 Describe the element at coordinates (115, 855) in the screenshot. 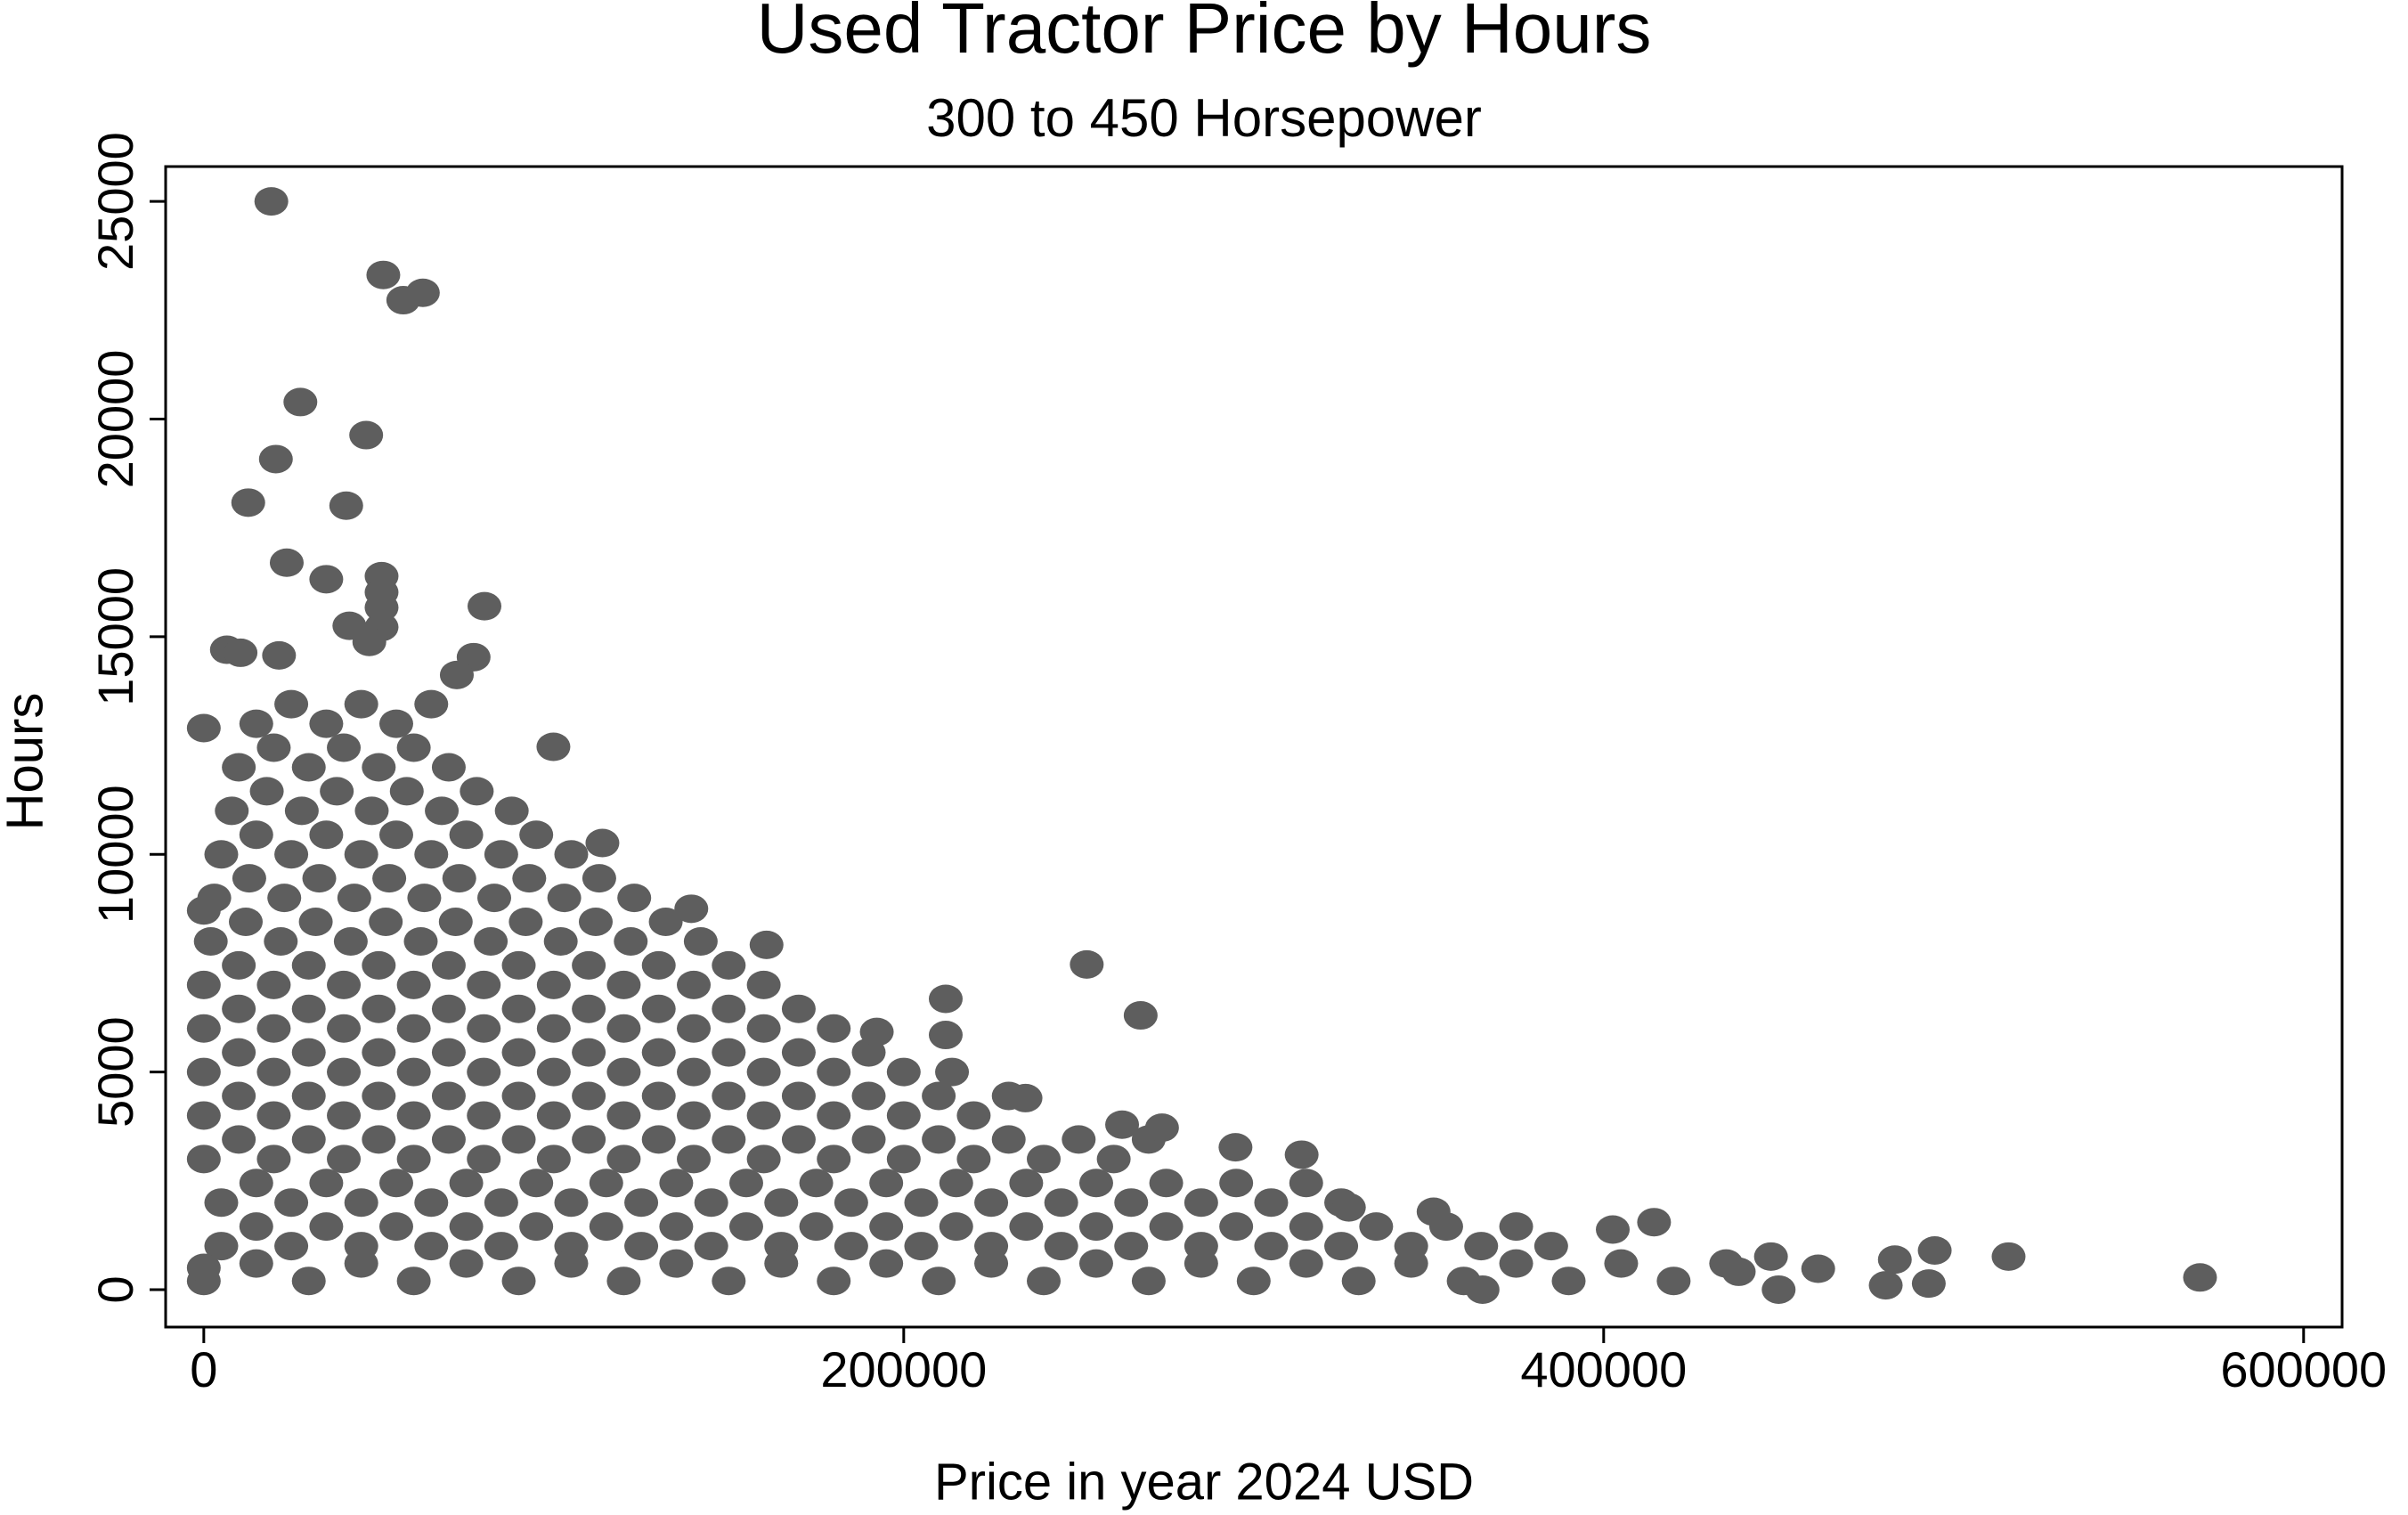

I see `y-tick-label: 10000` at that location.